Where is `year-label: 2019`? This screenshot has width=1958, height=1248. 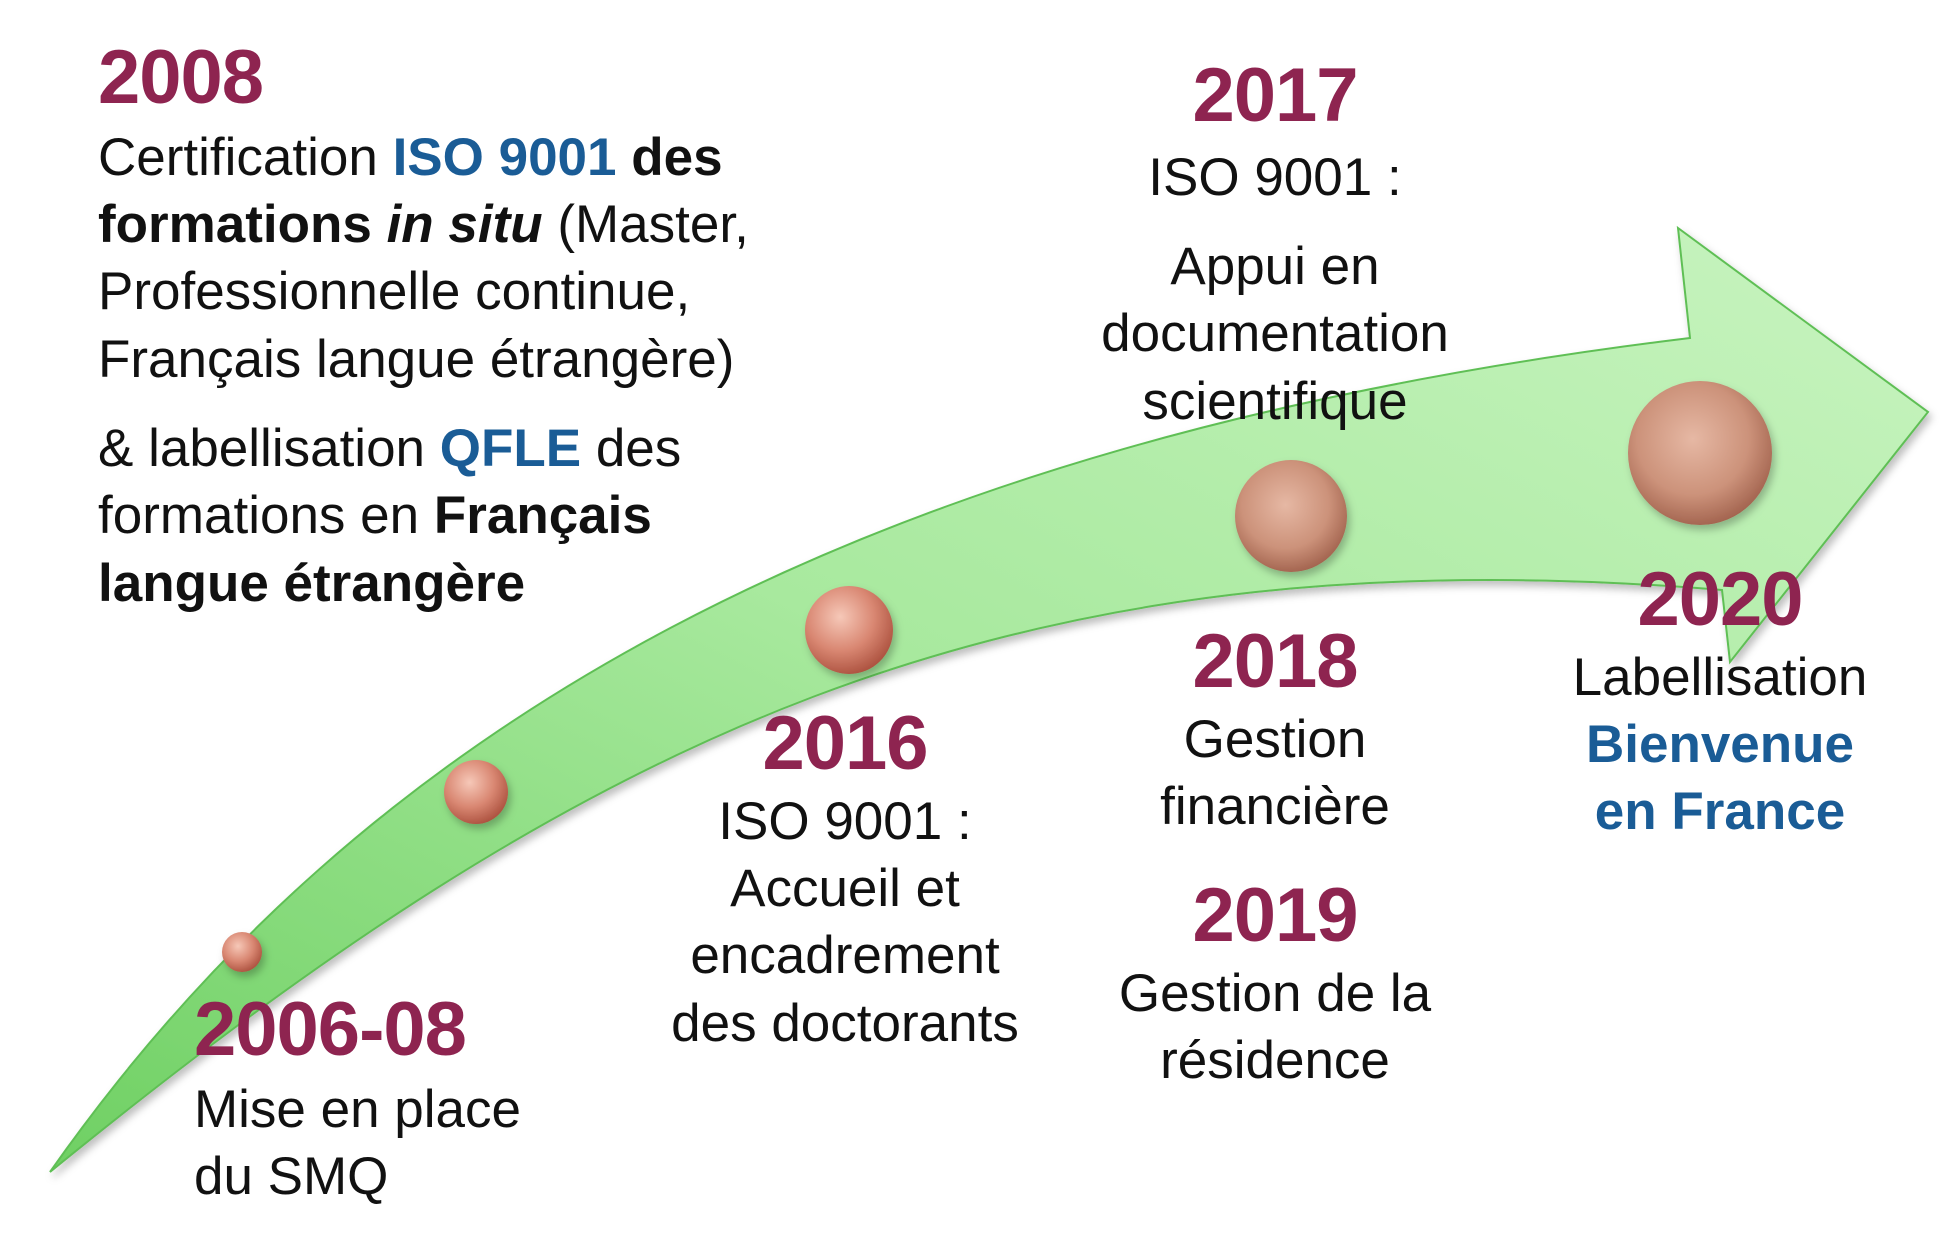 year-label: 2019 is located at coordinates (1275, 915).